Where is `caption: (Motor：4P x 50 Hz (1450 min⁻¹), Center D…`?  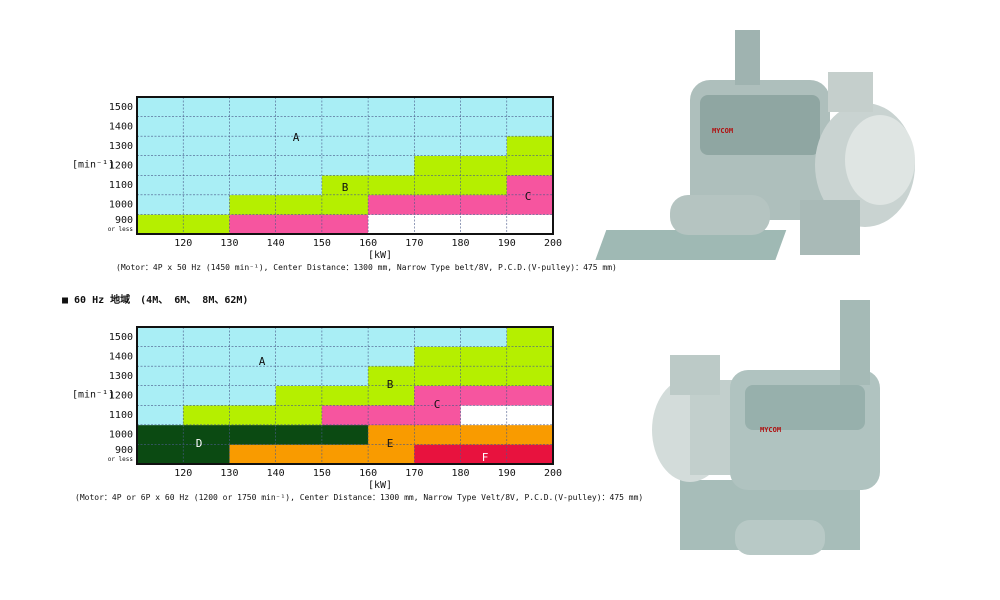
caption: (Motor：4P x 50 Hz (1450 min⁻¹), Center D… is located at coordinates (366, 267).